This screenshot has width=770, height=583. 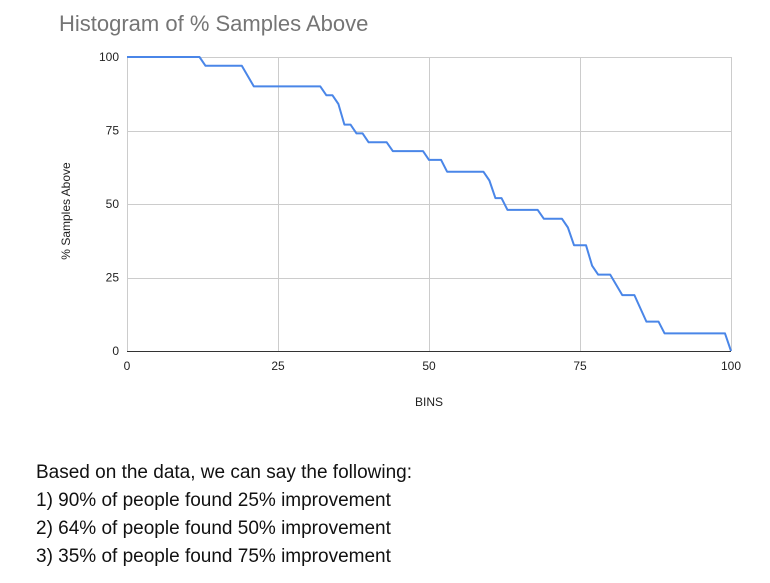 What do you see at coordinates (278, 366) in the screenshot?
I see `x-tick-label: 25` at bounding box center [278, 366].